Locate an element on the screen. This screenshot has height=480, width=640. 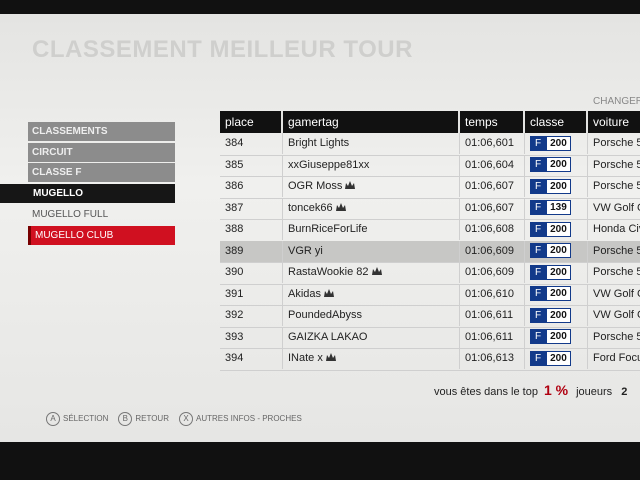
car: VW Golf GT is located at coordinates (616, 207).